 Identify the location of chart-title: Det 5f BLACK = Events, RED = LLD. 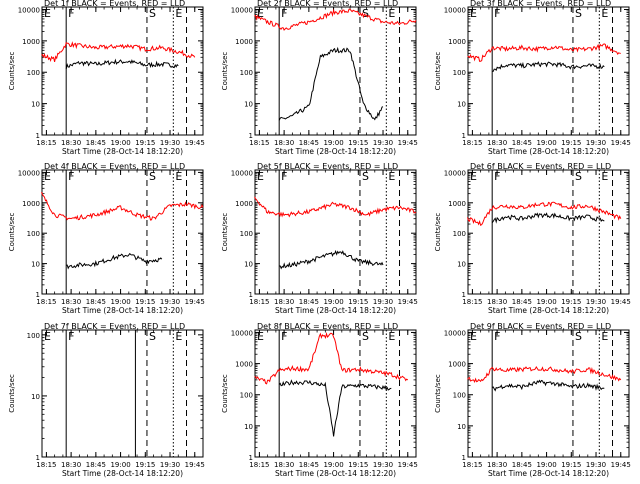
(327, 166).